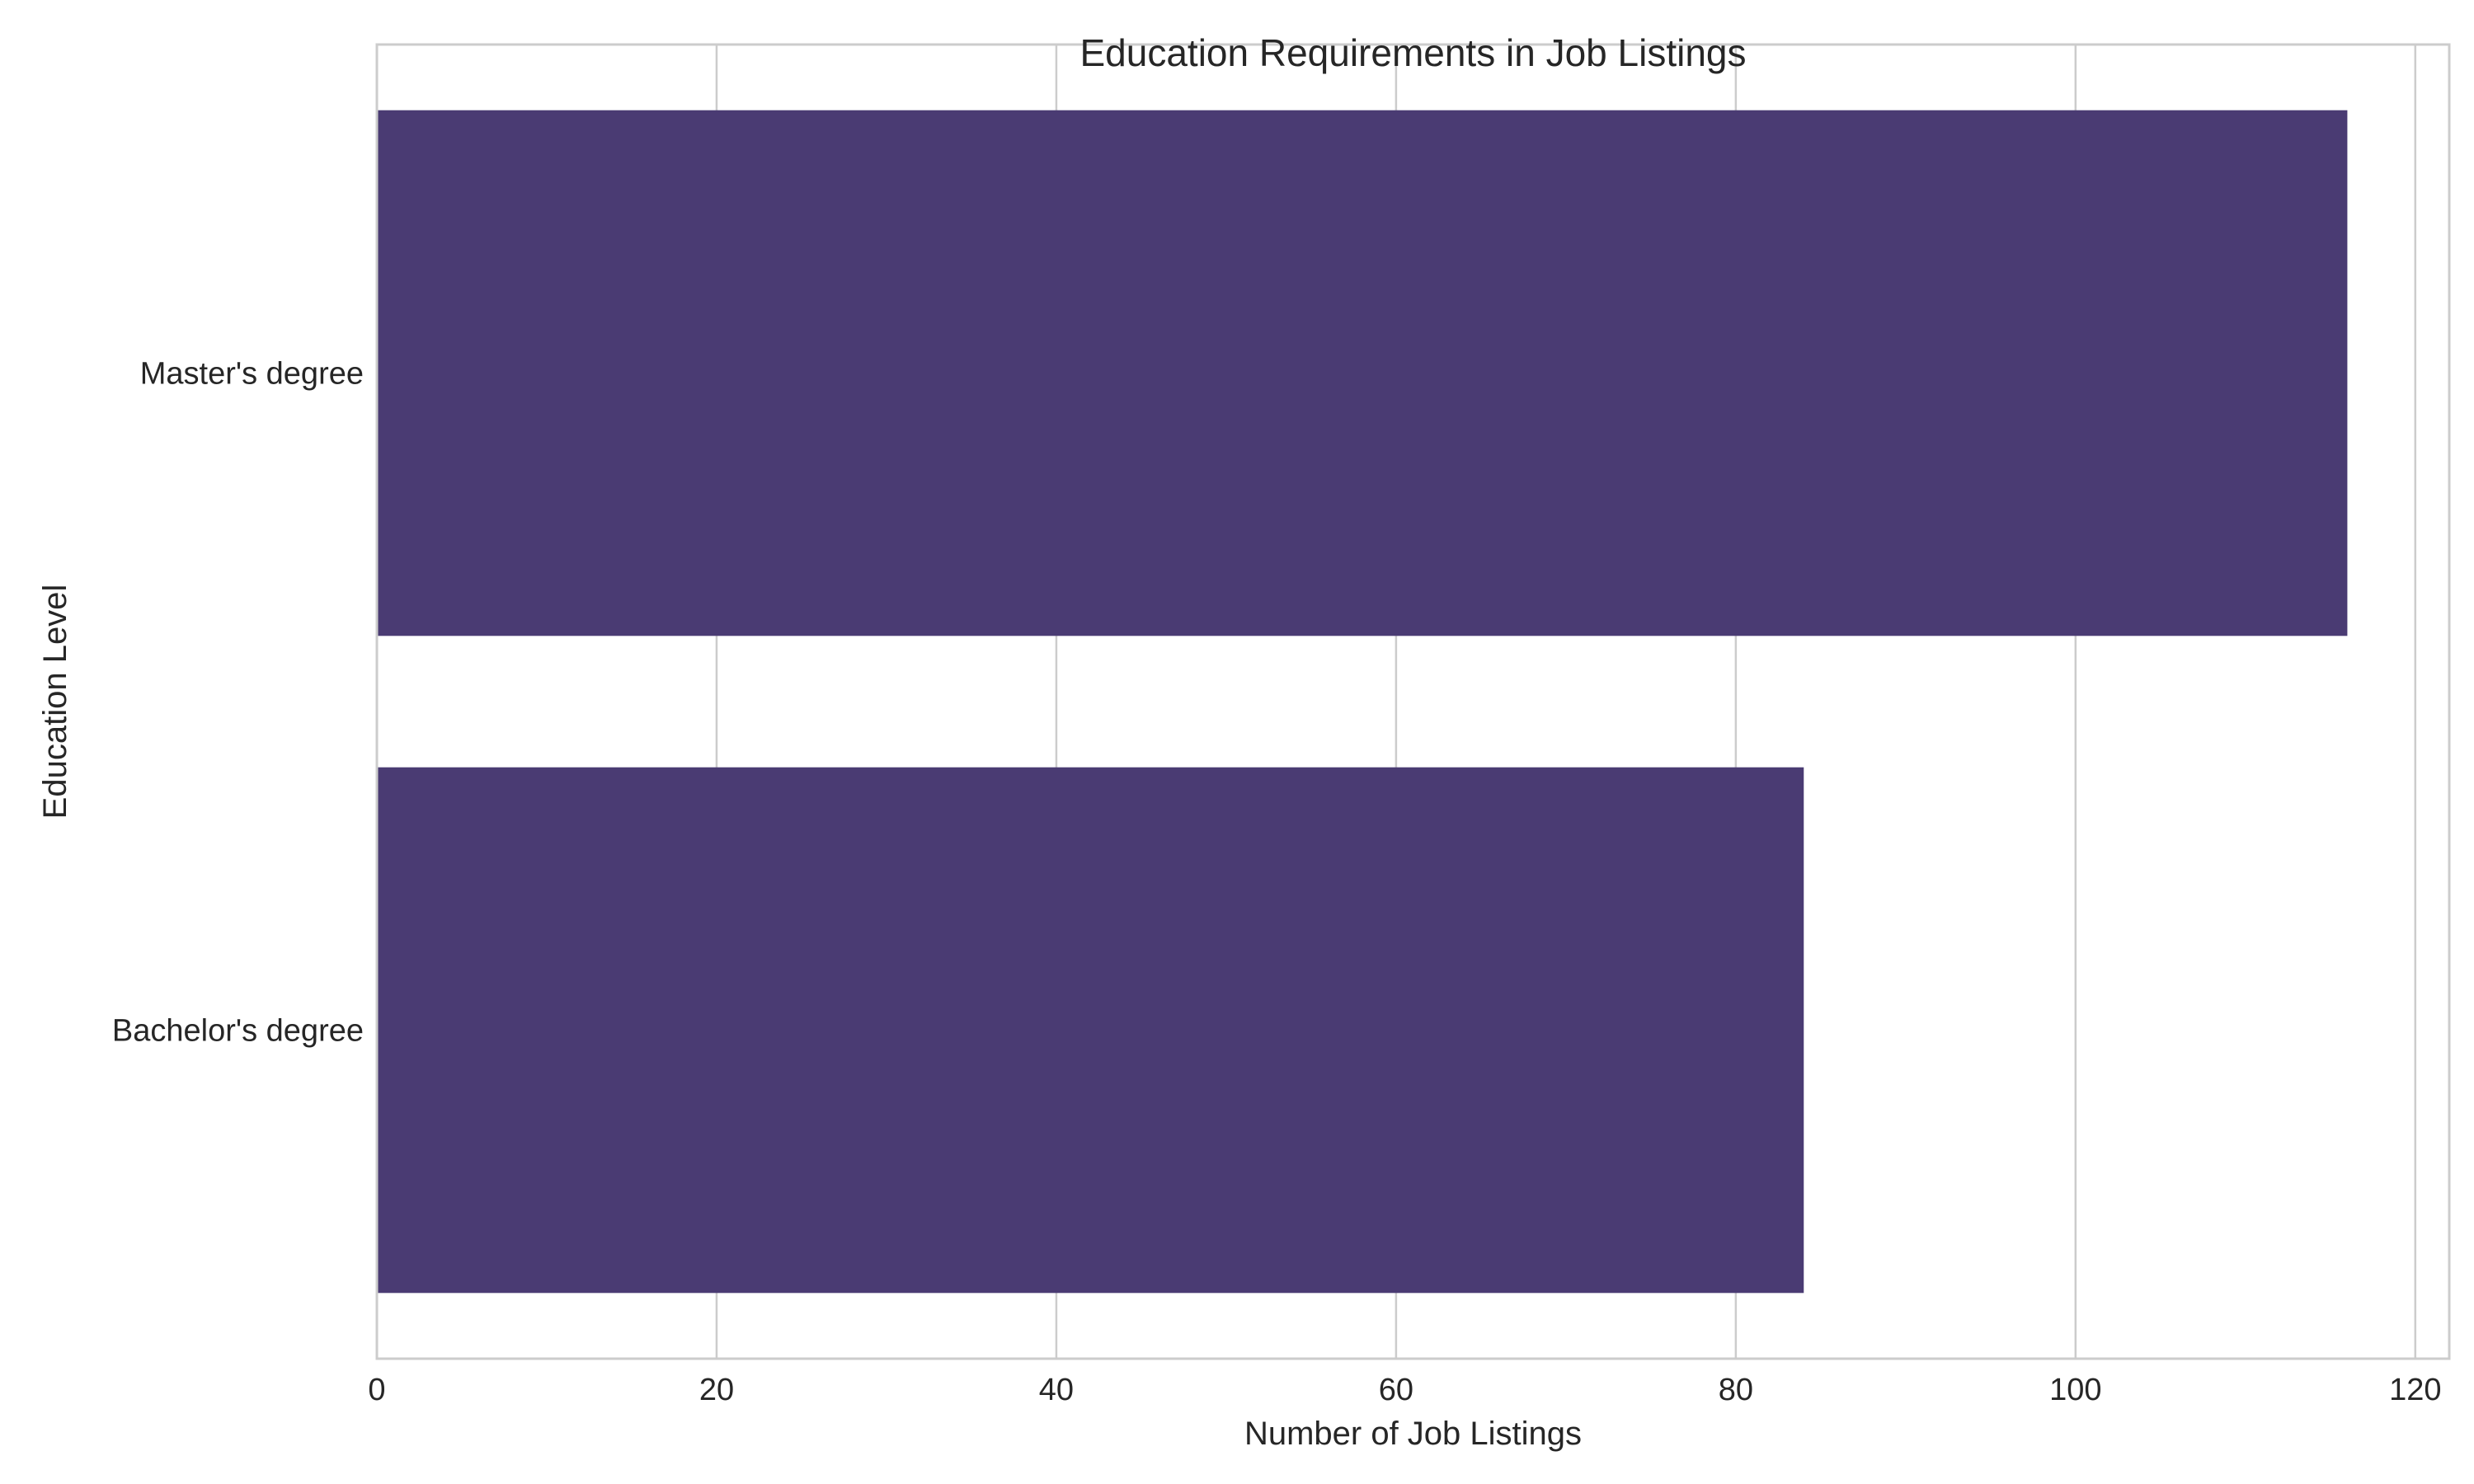 Image resolution: width=2474 pixels, height=1484 pixels. I want to click on x-tick-label: 60, so click(1396, 1390).